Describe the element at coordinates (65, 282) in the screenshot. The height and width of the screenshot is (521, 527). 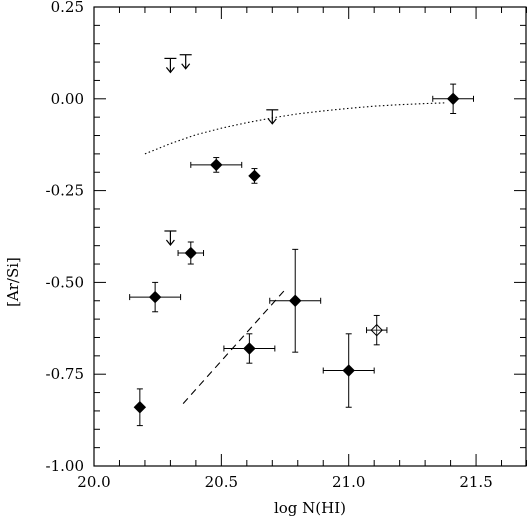
I see `y-tick-label: -0.50` at that location.